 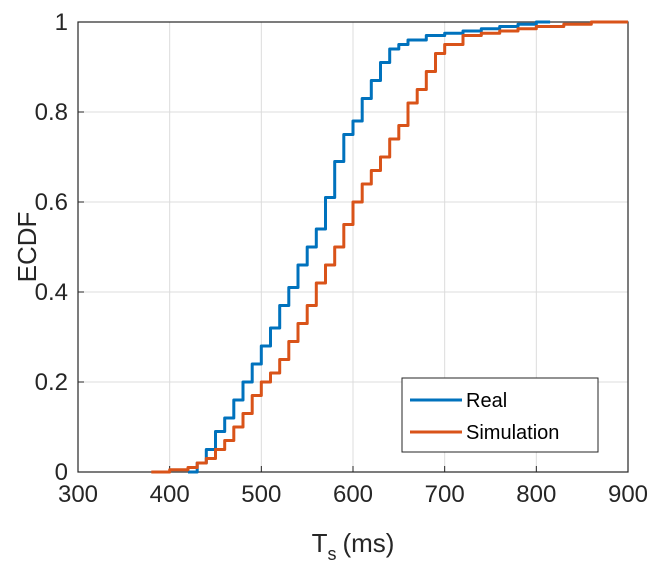 What do you see at coordinates (512, 433) in the screenshot?
I see `legend-label-simulation: Simulation` at bounding box center [512, 433].